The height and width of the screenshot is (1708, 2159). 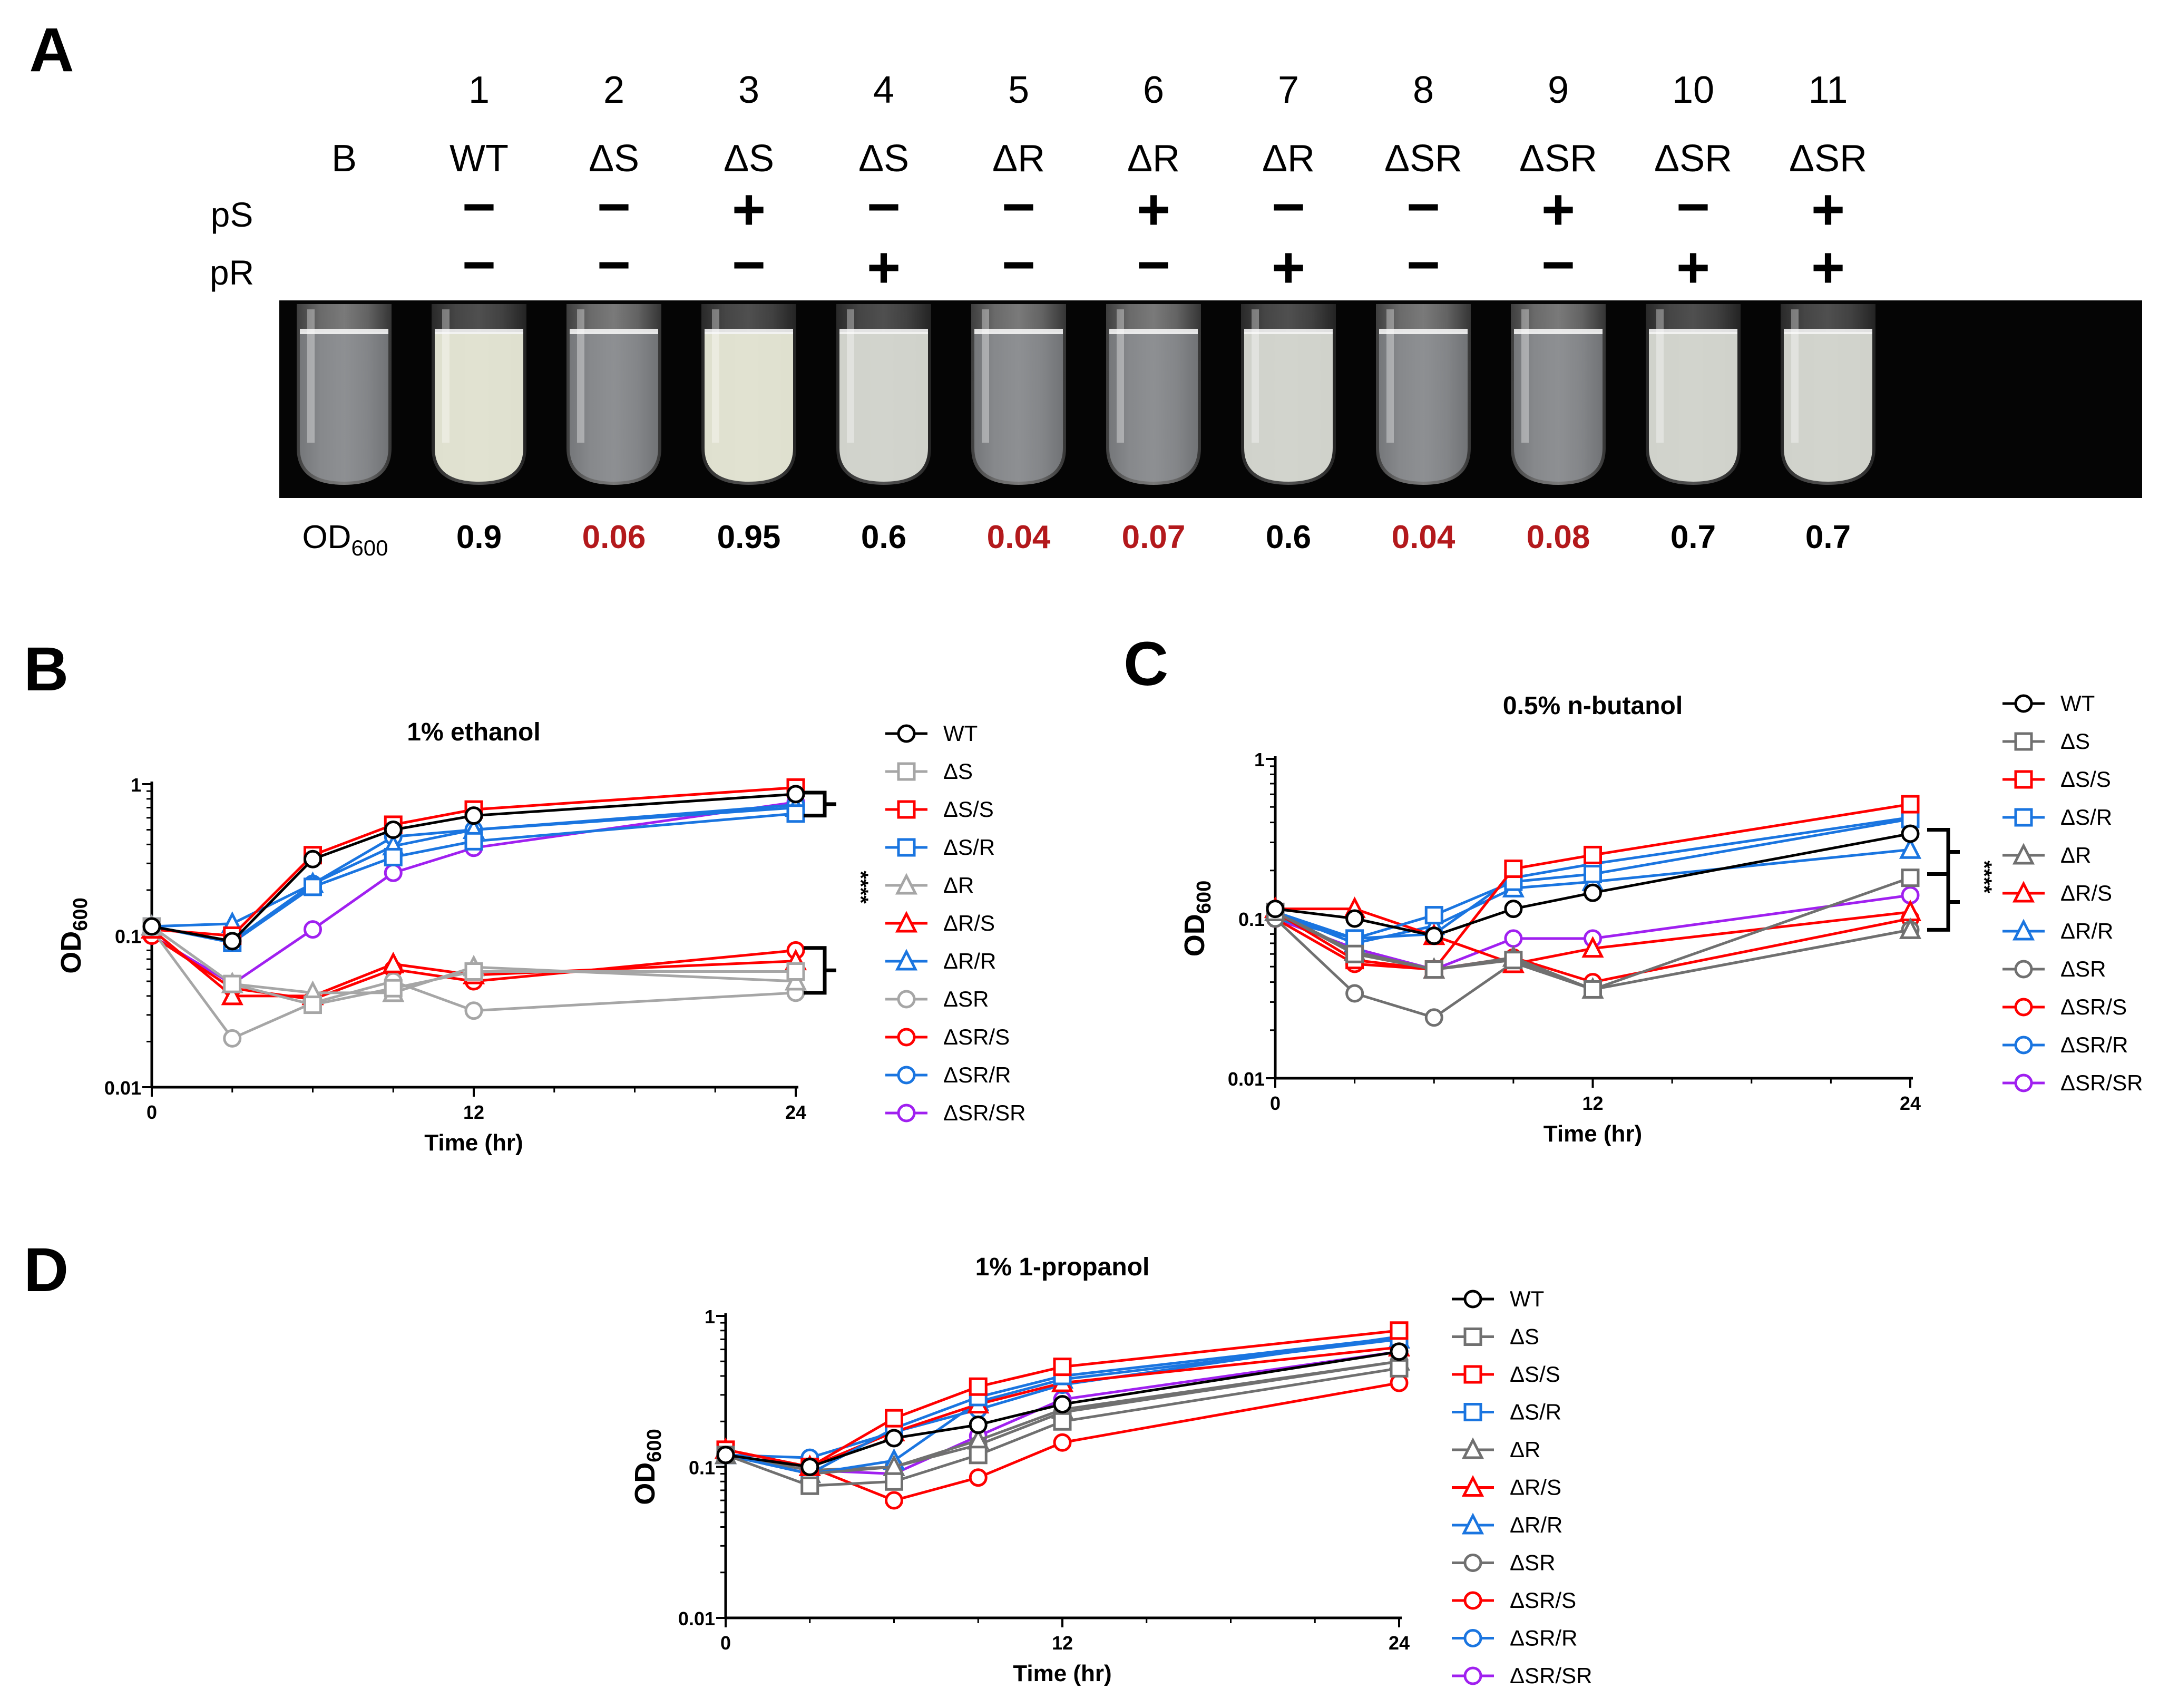 I want to click on tube-number: 11, so click(x=1828, y=90).